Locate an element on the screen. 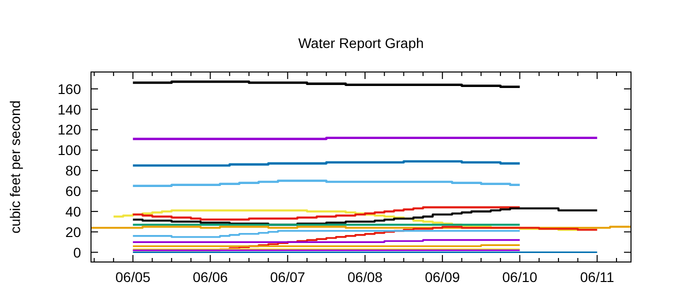 This screenshot has width=700, height=300. x-tick-label: 06/10 is located at coordinates (520, 277).